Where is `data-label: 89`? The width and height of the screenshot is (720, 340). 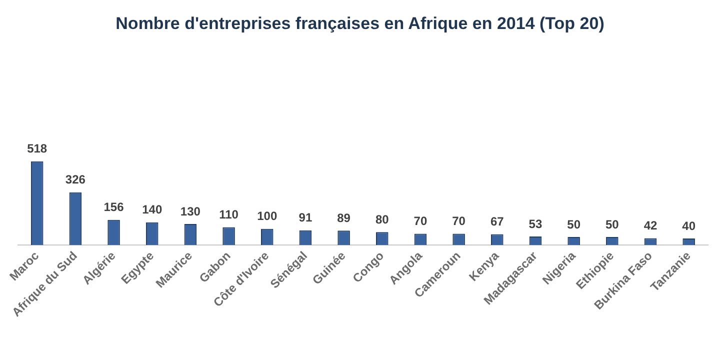 data-label: 89 is located at coordinates (344, 217).